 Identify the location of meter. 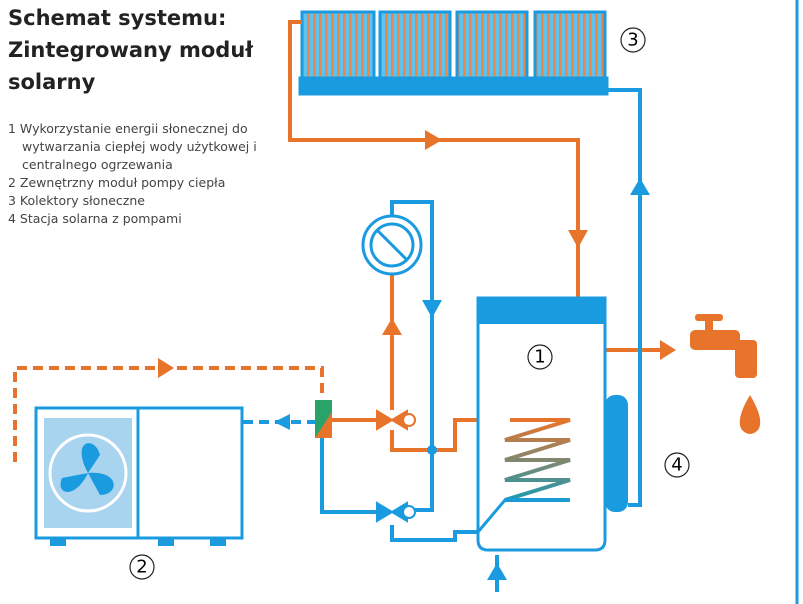
(392, 245).